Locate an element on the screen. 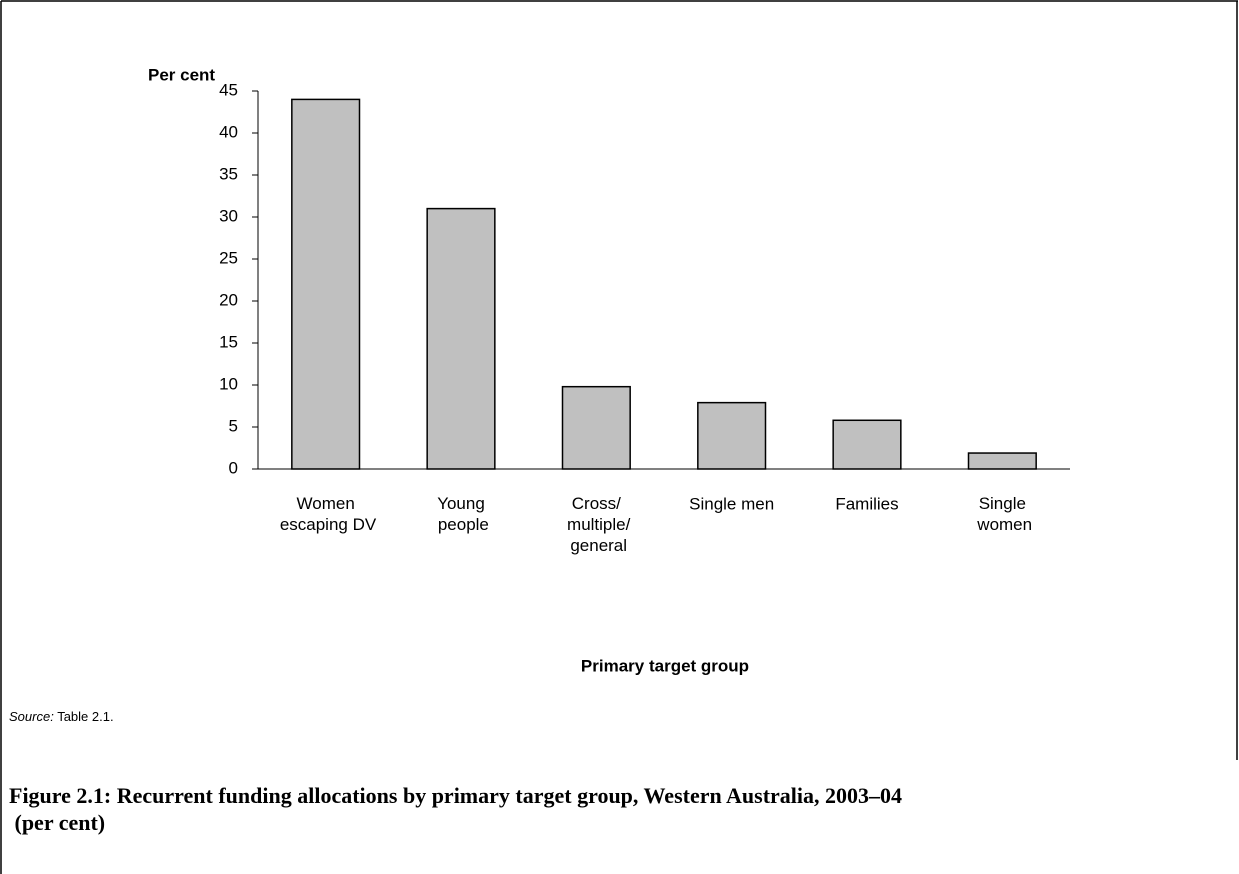 The width and height of the screenshot is (1239, 874). y-tick-label: 45 is located at coordinates (228, 89).